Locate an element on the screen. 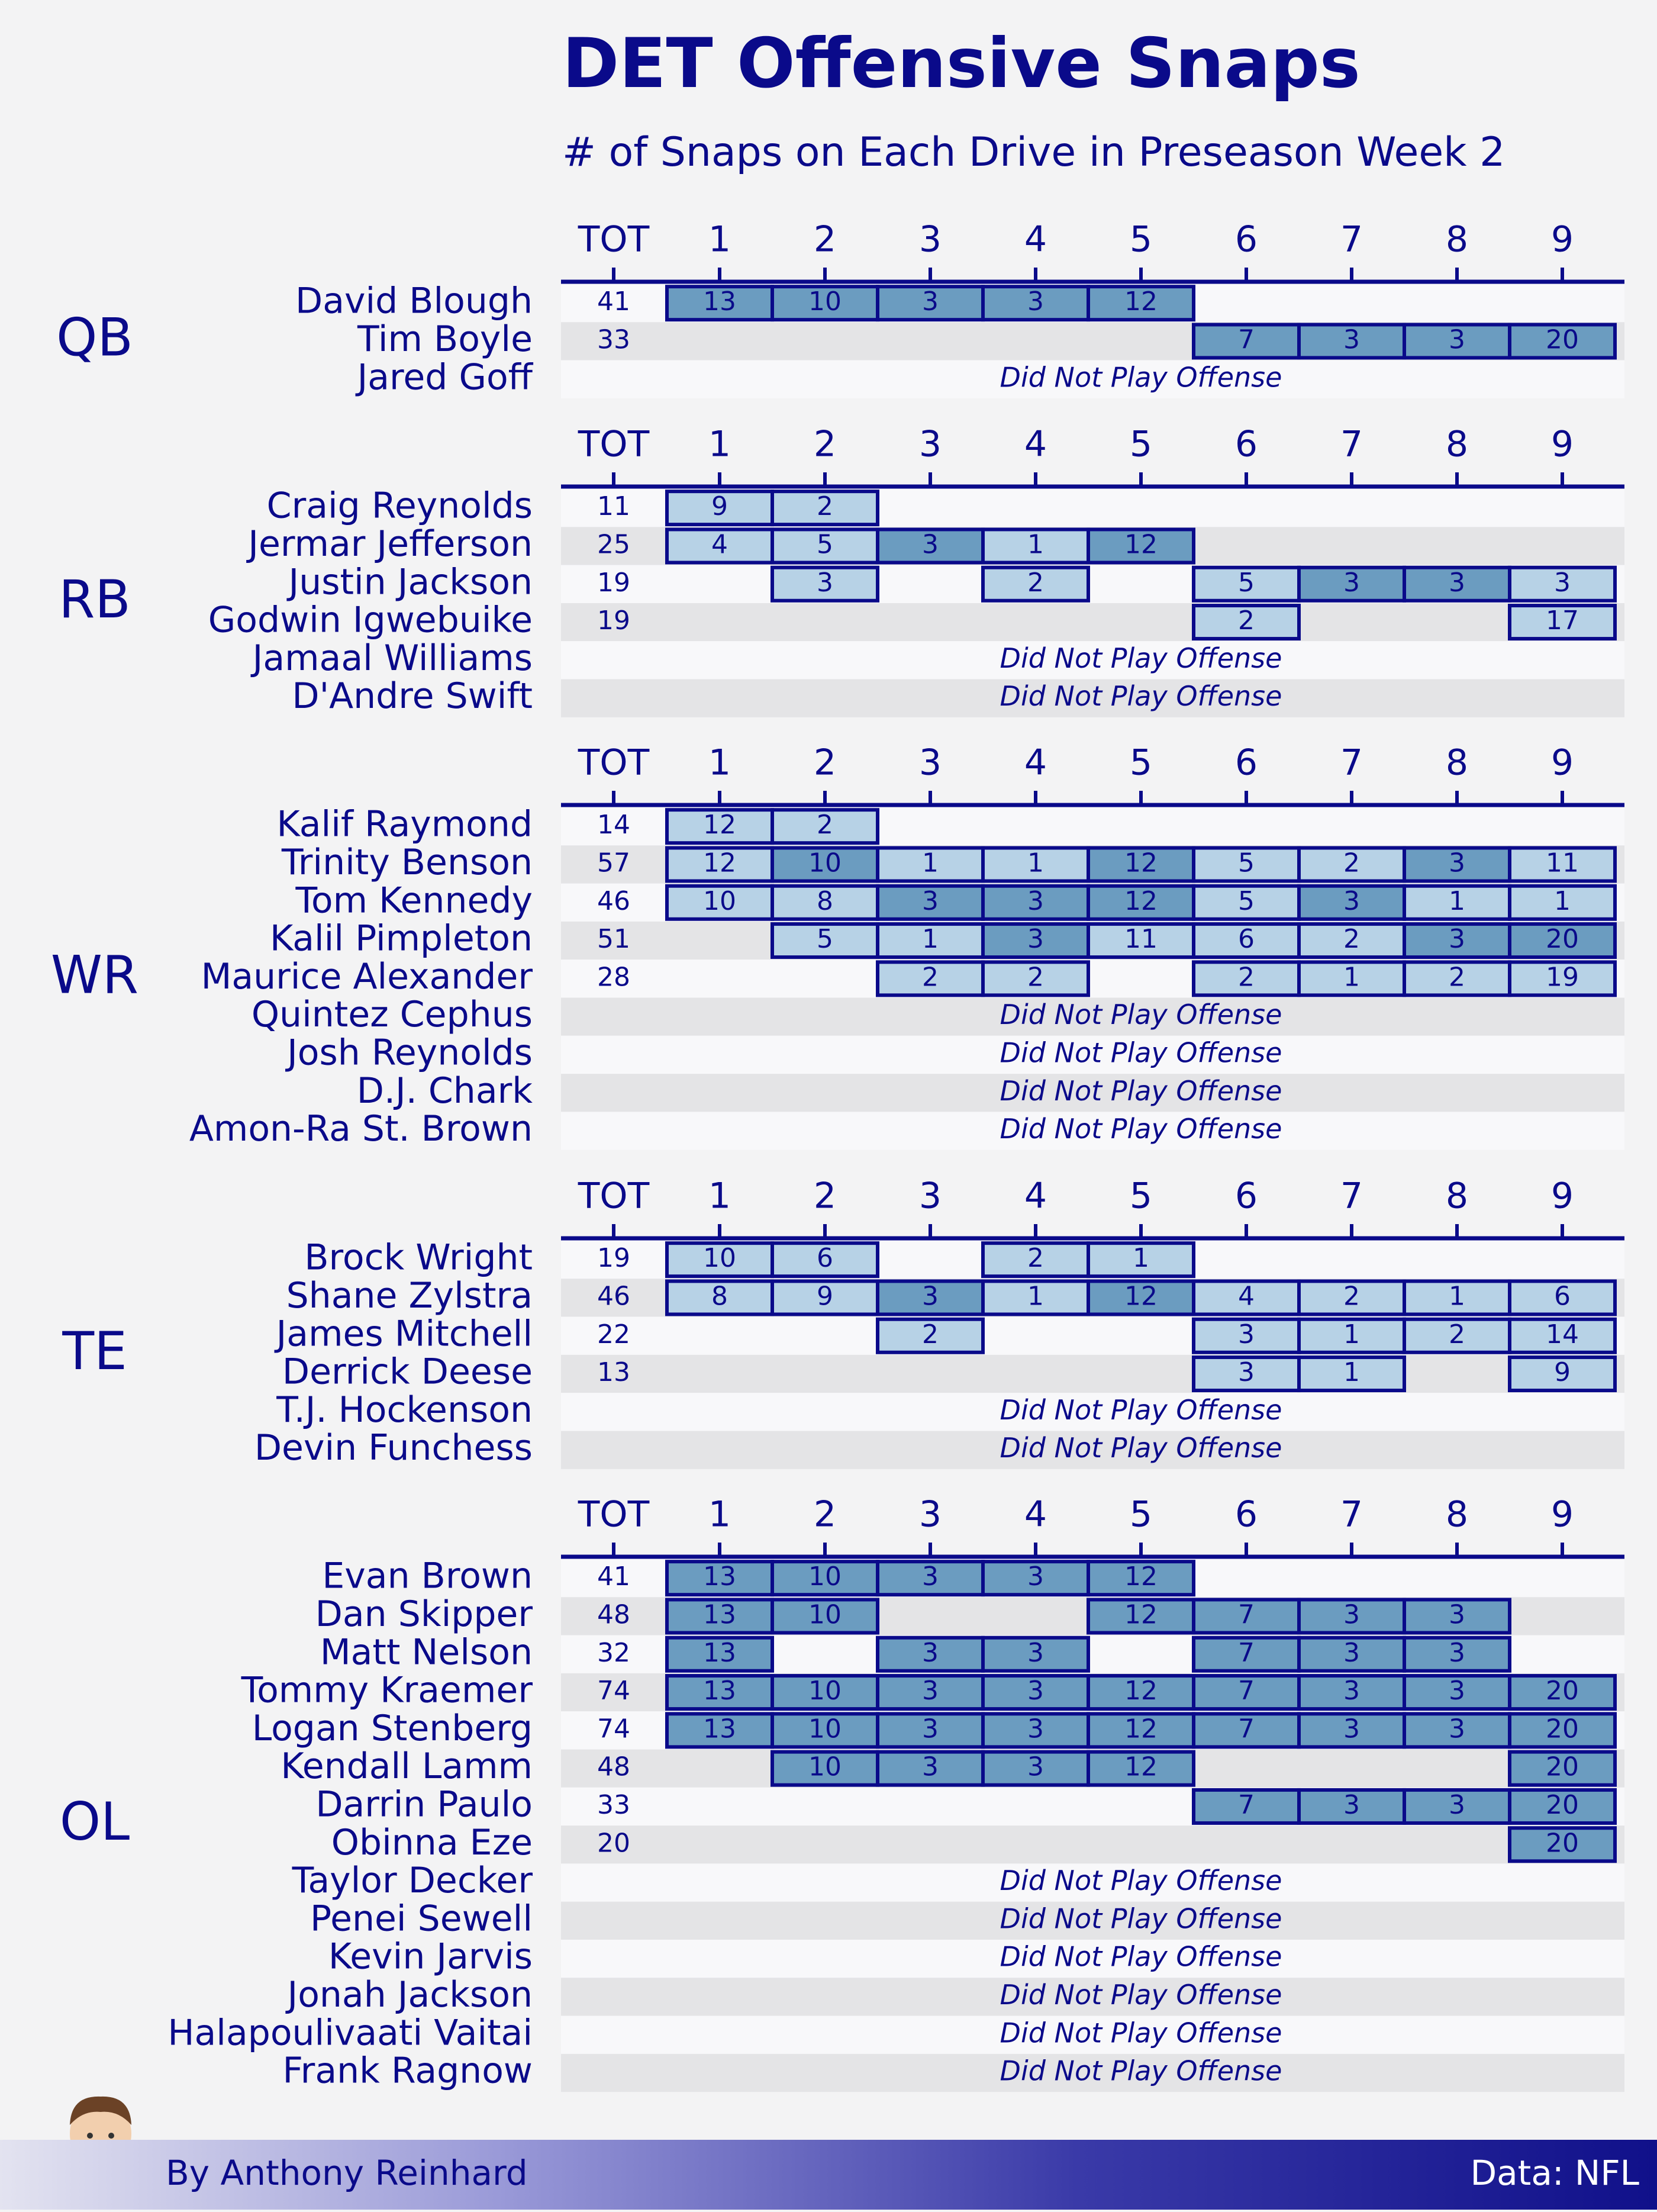  player-name: David Blough is located at coordinates (414, 301).